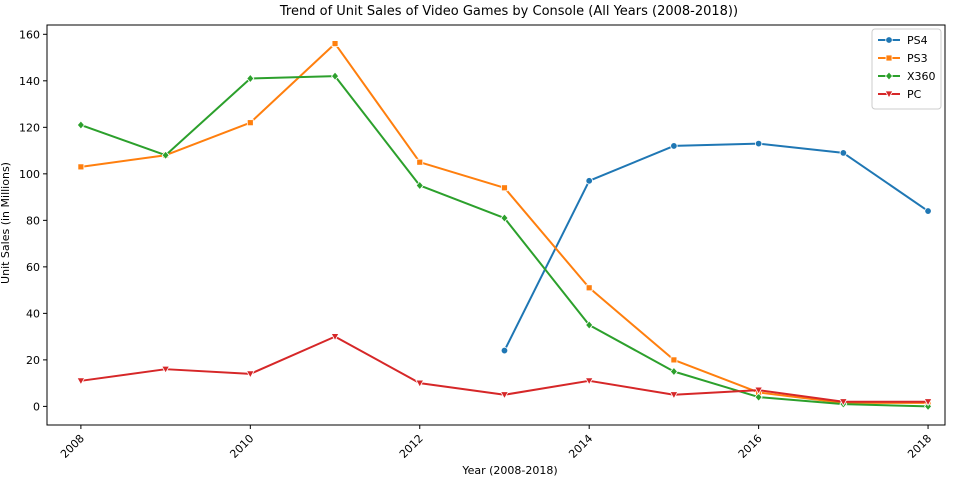  Describe the element at coordinates (903, 40) in the screenshot. I see `legend-item-ps4: PS4` at that location.